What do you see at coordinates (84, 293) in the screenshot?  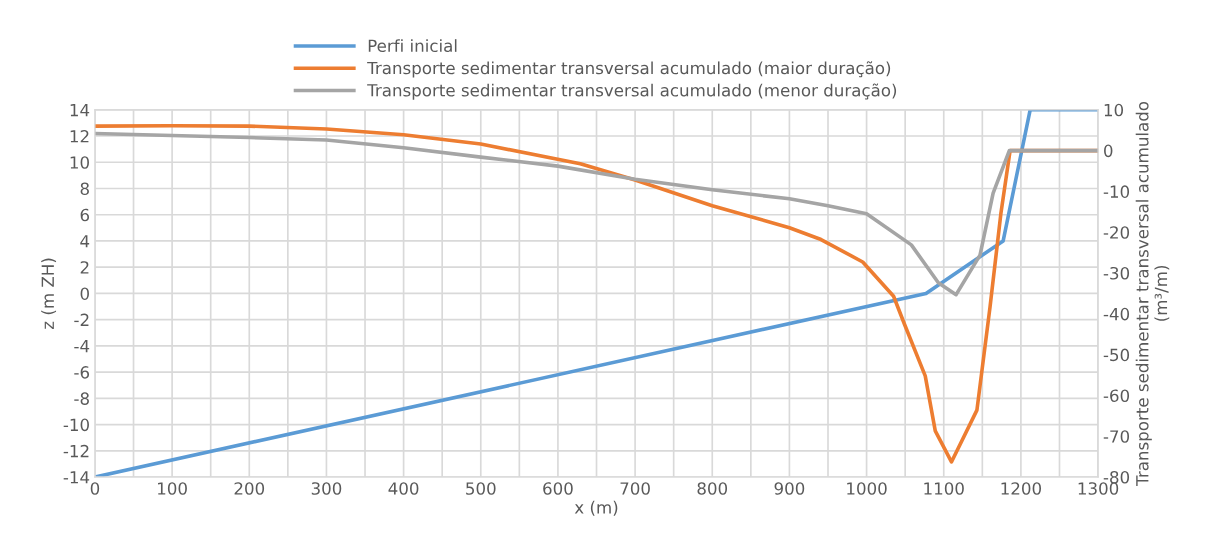 I see `y-tick-label: 0` at bounding box center [84, 293].